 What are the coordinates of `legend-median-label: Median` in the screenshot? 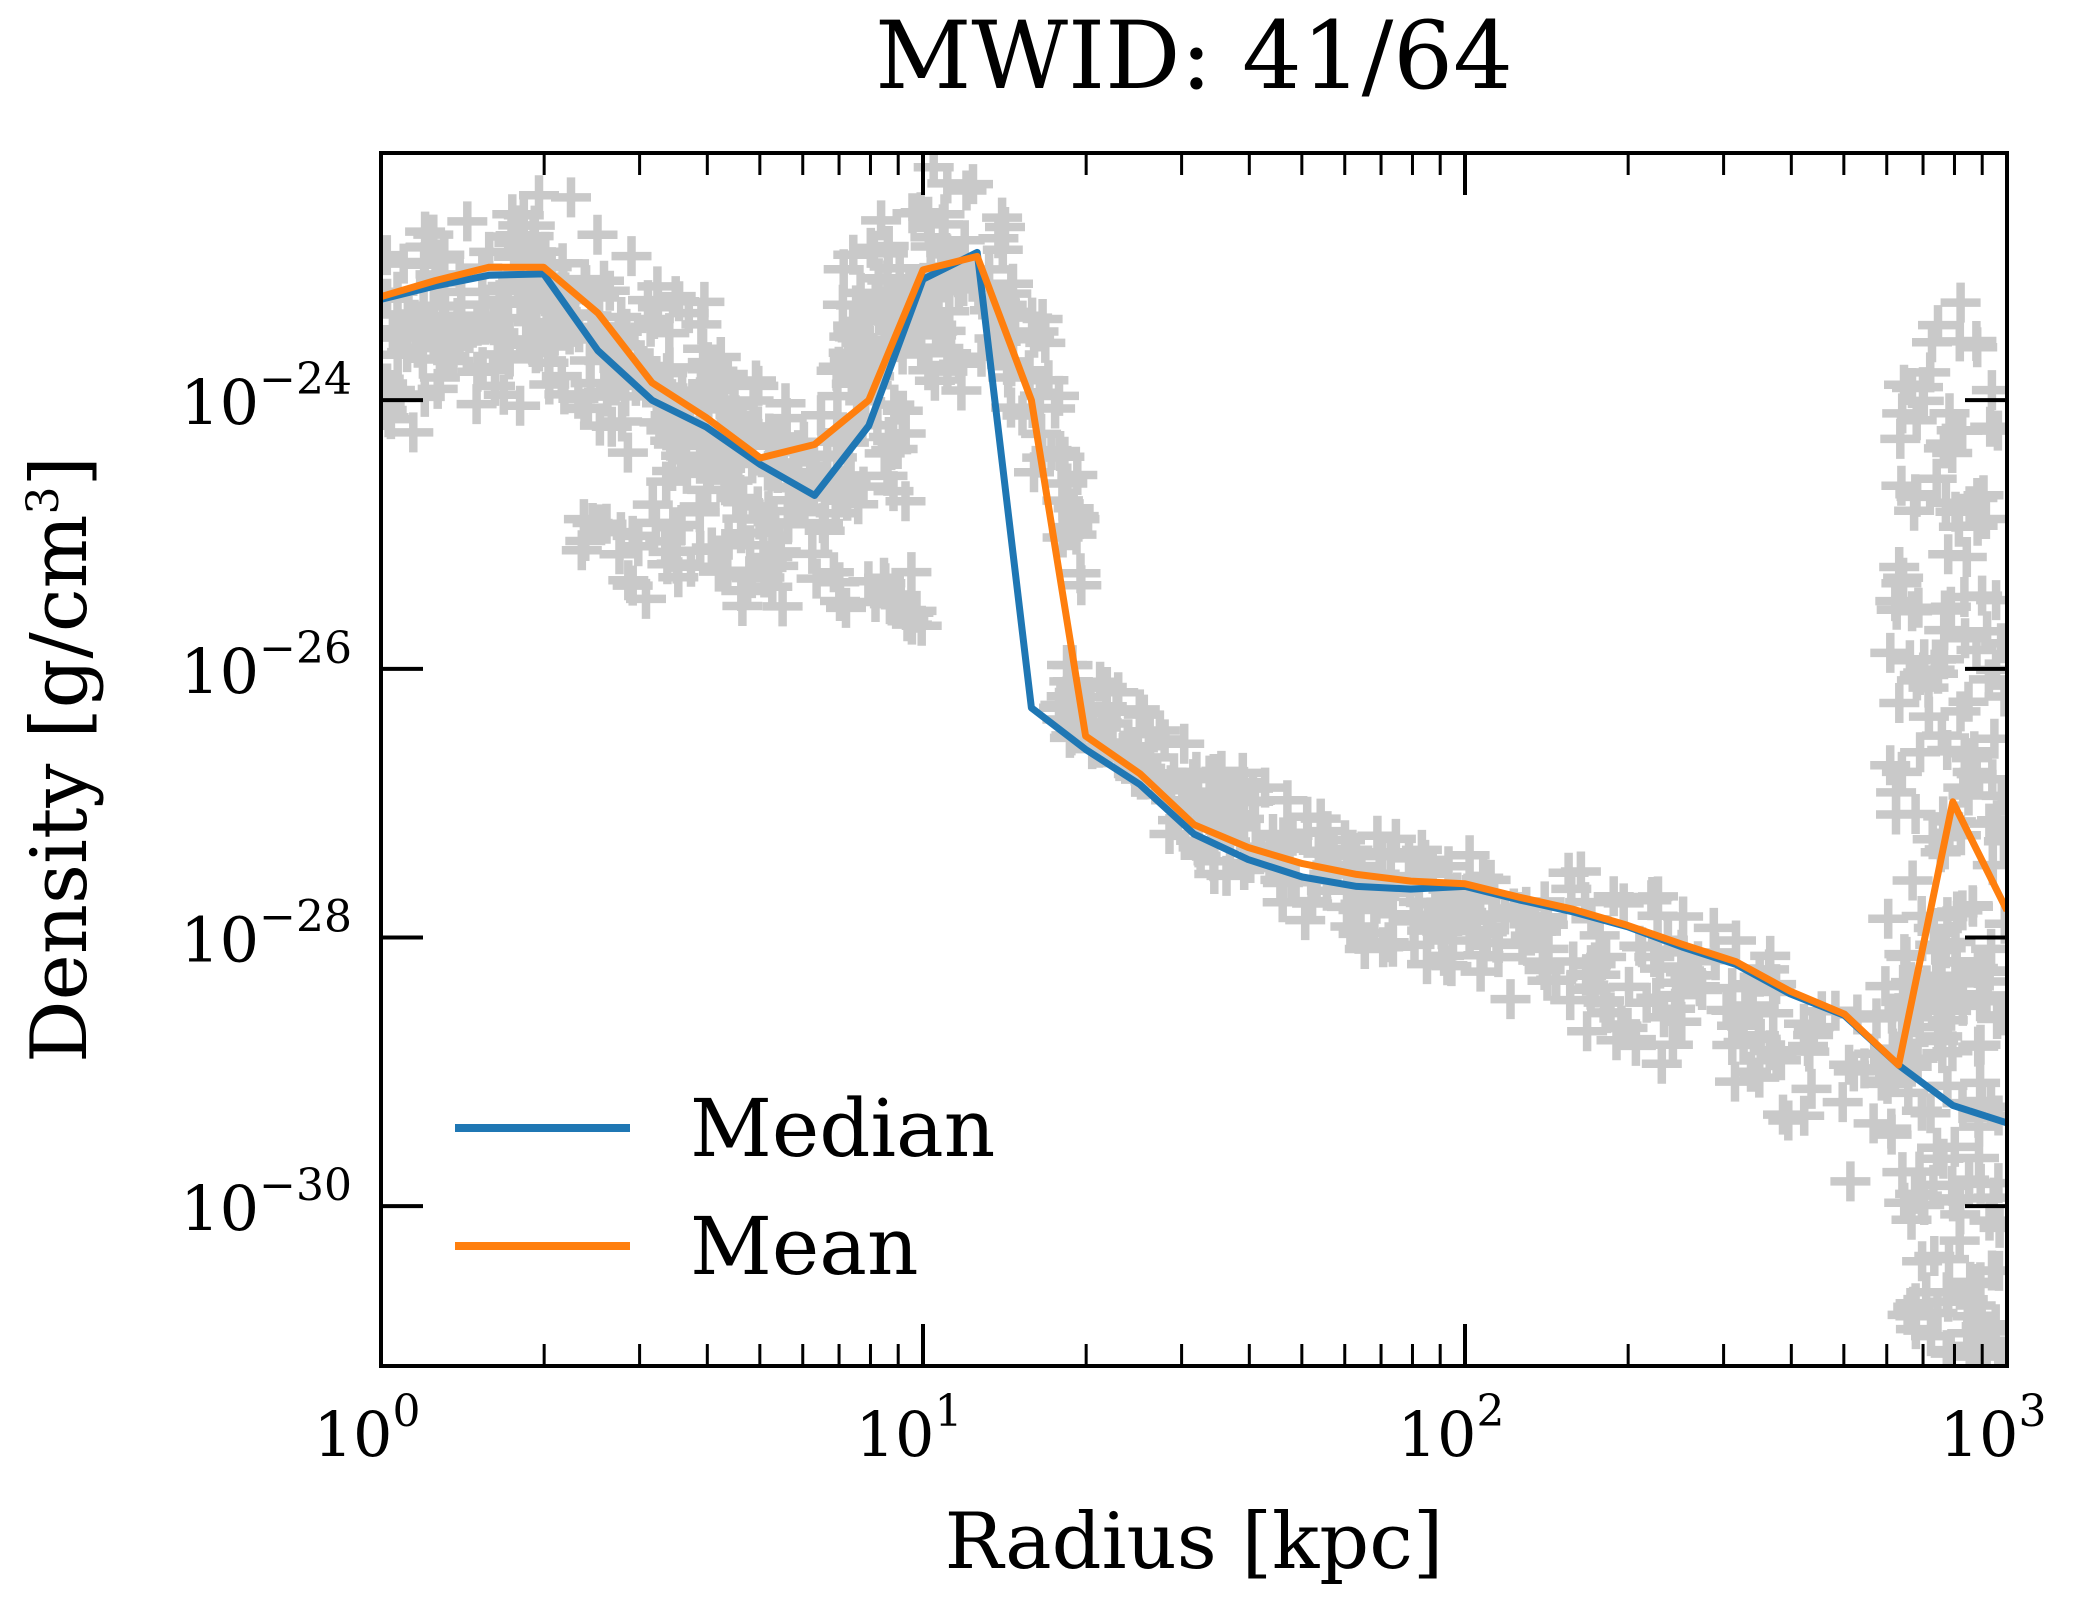 It's located at (842, 1128).